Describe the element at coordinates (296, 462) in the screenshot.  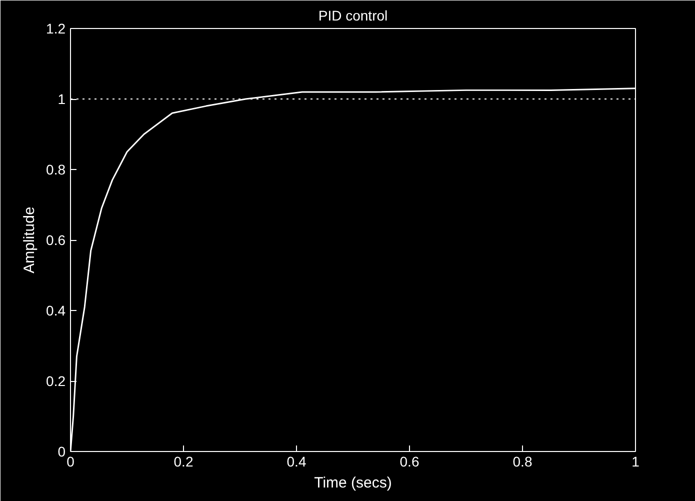
I see `x-tick-label: 0.4` at that location.